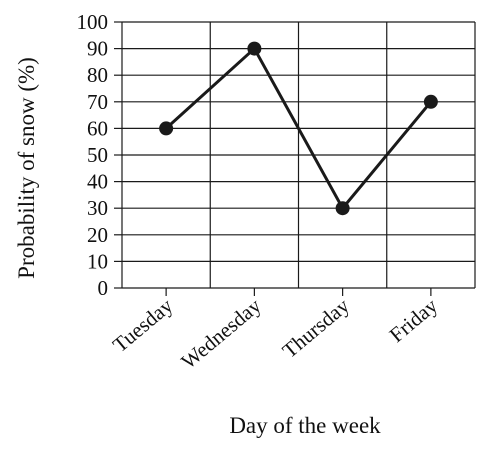 The height and width of the screenshot is (452, 504). I want to click on x-tick-label: Tuesday, so click(143, 325).